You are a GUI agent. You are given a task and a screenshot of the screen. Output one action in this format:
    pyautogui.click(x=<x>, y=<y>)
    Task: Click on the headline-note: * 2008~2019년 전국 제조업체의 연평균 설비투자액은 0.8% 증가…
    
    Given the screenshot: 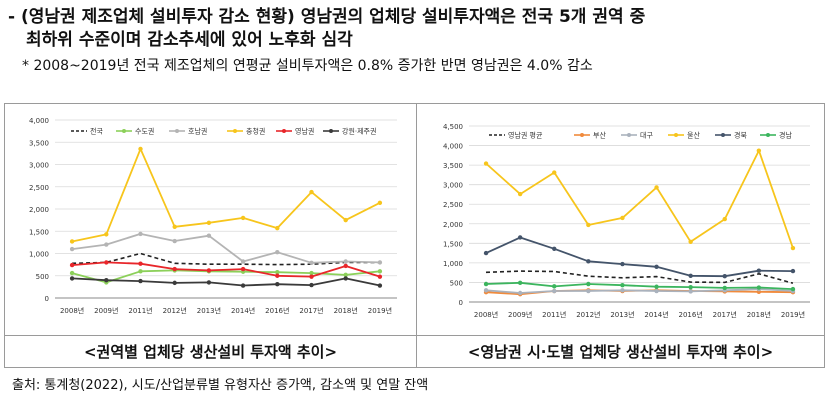 What is the action you would take?
    pyautogui.click(x=307, y=66)
    